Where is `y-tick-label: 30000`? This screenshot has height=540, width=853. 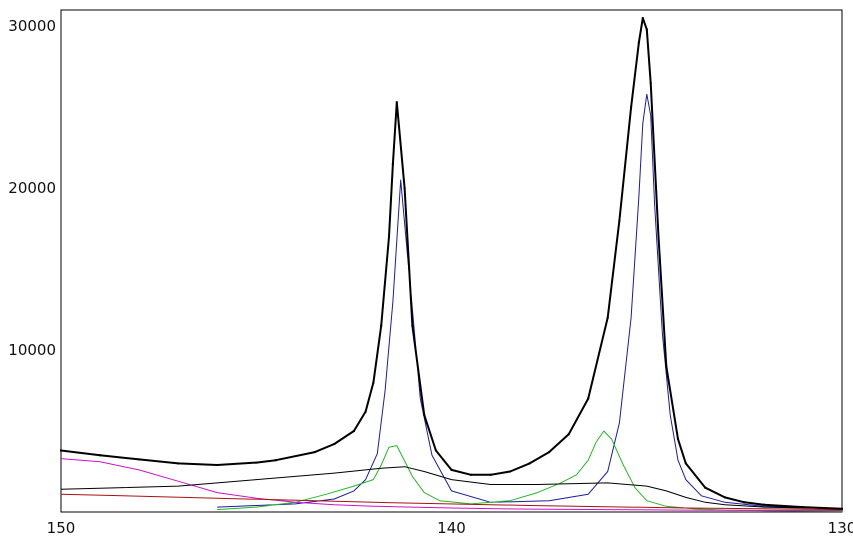
y-tick-label: 30000 is located at coordinates (32, 26).